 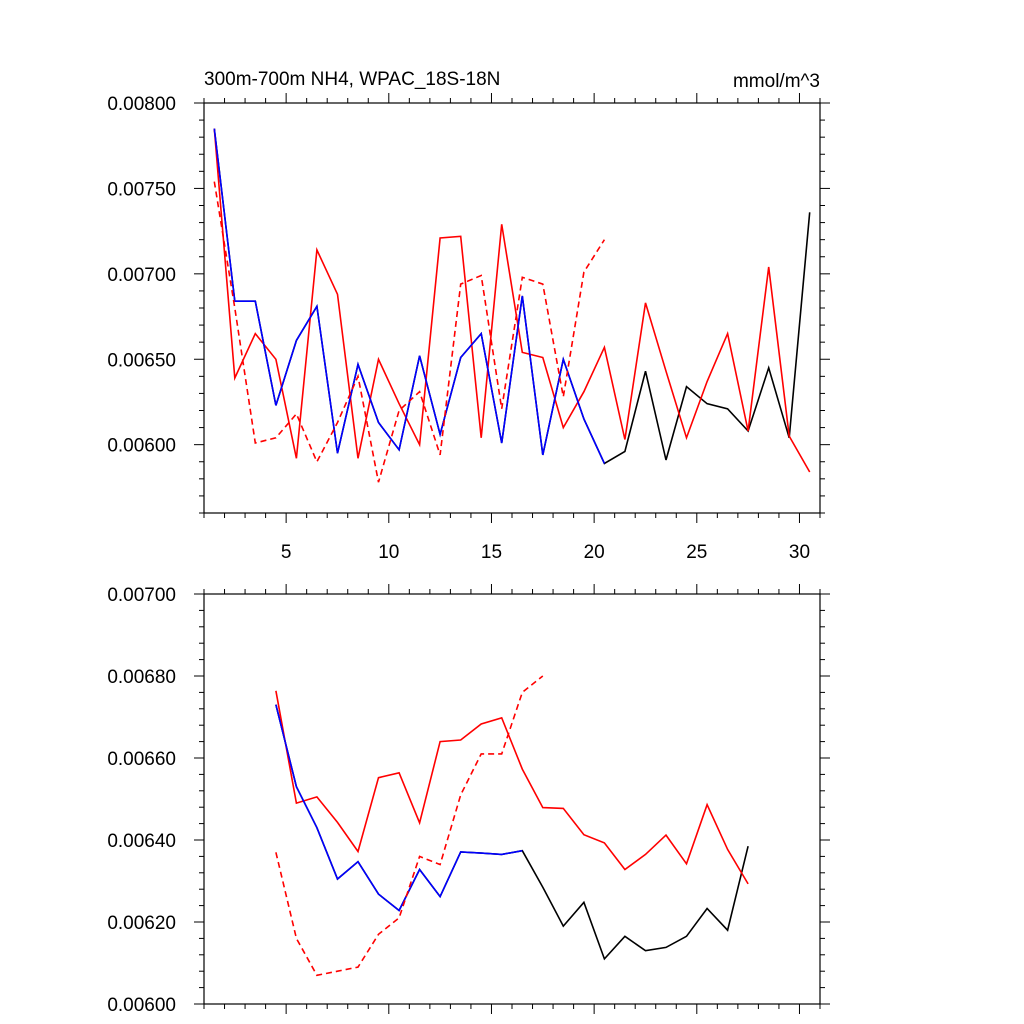 What do you see at coordinates (799, 552) in the screenshot?
I see `x-tick-label: 30` at bounding box center [799, 552].